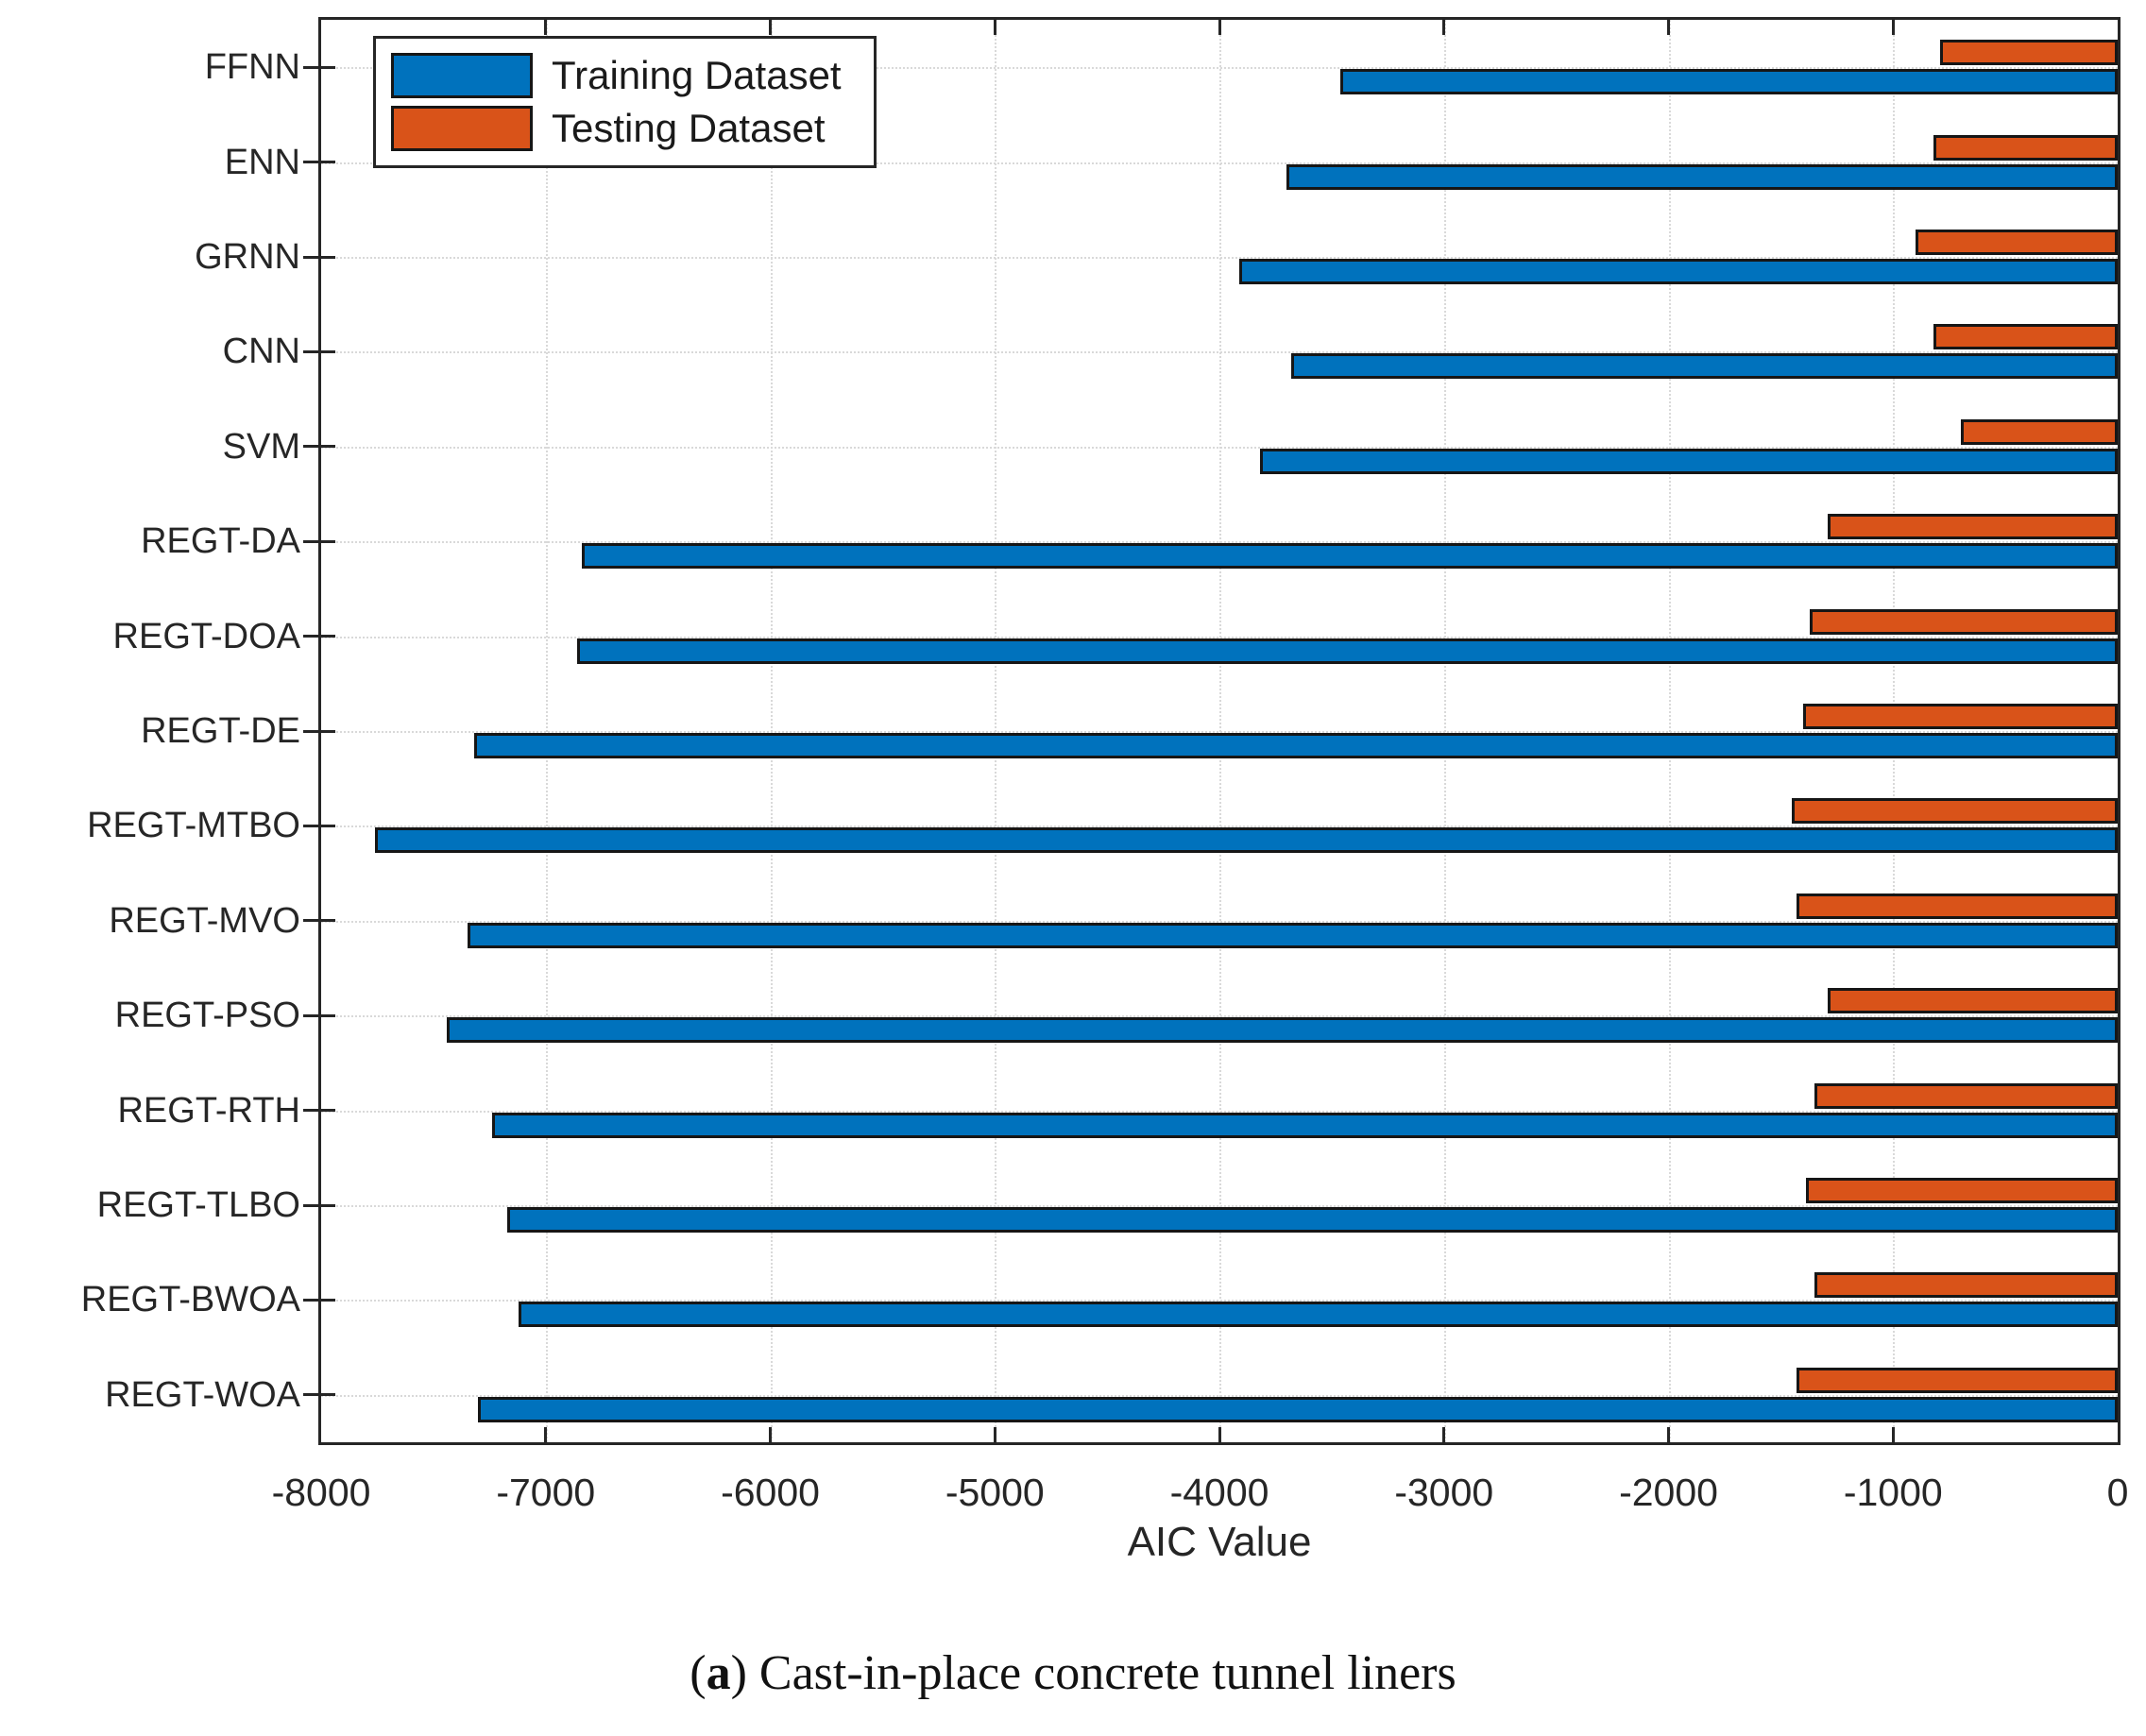  What do you see at coordinates (698, 1673) in the screenshot?
I see `caption-paren-open: (` at bounding box center [698, 1673].